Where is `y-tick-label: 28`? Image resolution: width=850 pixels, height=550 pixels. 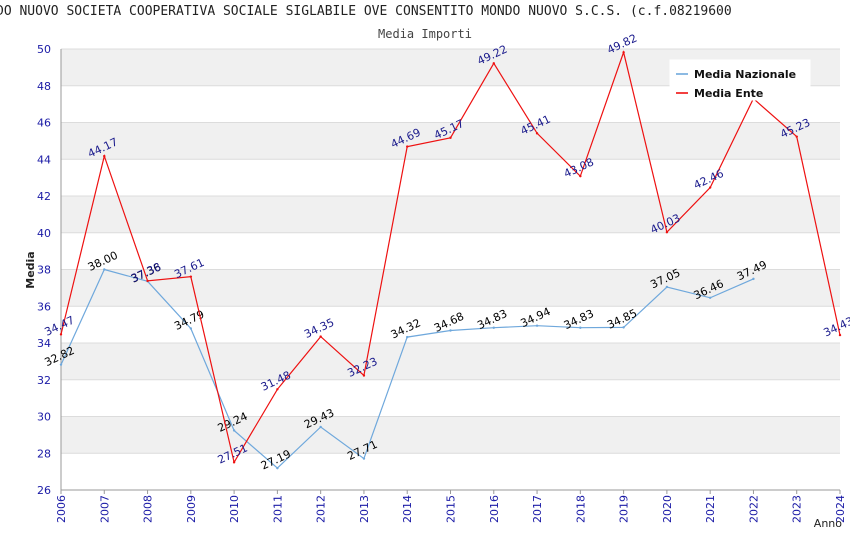
y-tick-label: 28 is located at coordinates (44, 453).